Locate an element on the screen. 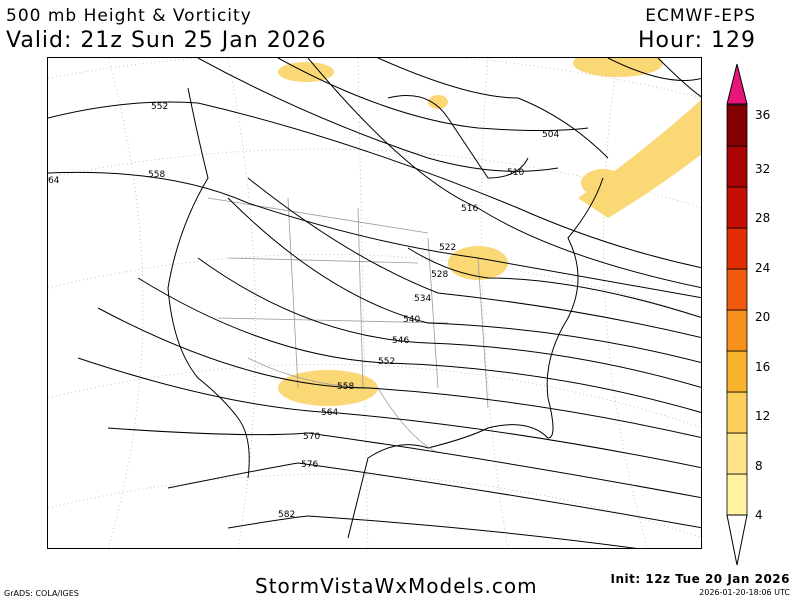 Image resolution: width=800 pixels, height=600 pixels. contour-label: 582 is located at coordinates (286, 515).